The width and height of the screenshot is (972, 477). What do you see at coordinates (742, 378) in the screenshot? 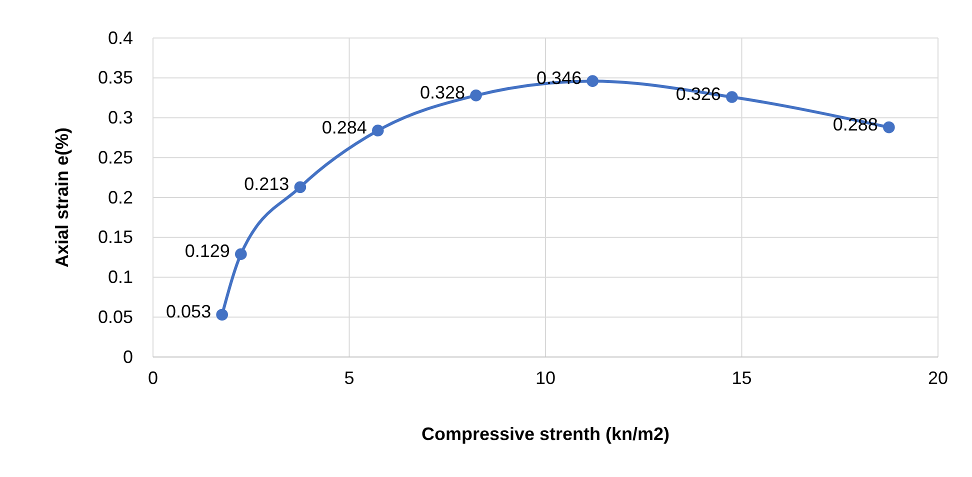
I see `x-tick-label: 15` at bounding box center [742, 378].